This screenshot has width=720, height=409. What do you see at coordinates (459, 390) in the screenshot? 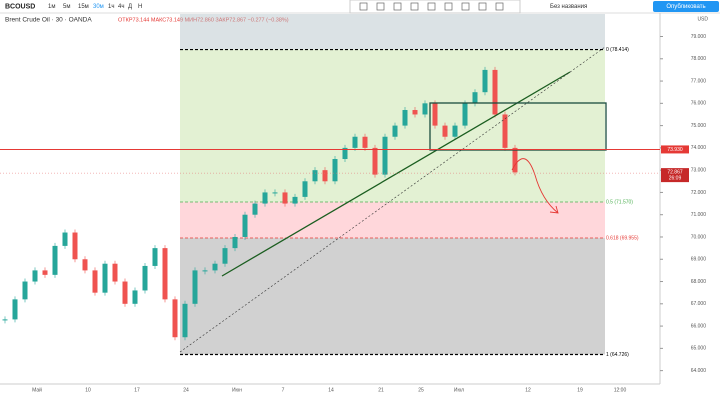
I see `x-tick-label: Июл` at bounding box center [459, 390].